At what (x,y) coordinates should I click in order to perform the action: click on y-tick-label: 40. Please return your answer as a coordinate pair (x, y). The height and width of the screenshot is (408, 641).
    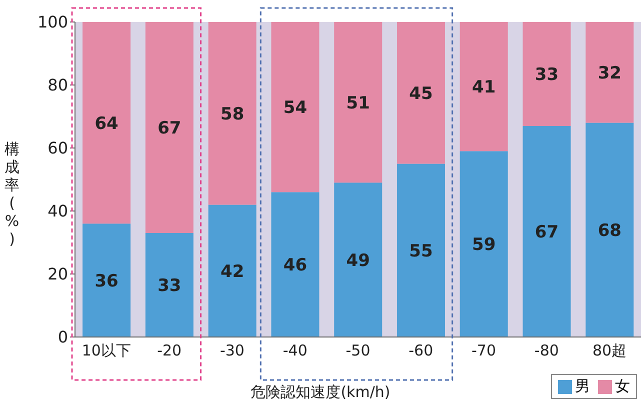
    Looking at the image, I should click on (58, 211).